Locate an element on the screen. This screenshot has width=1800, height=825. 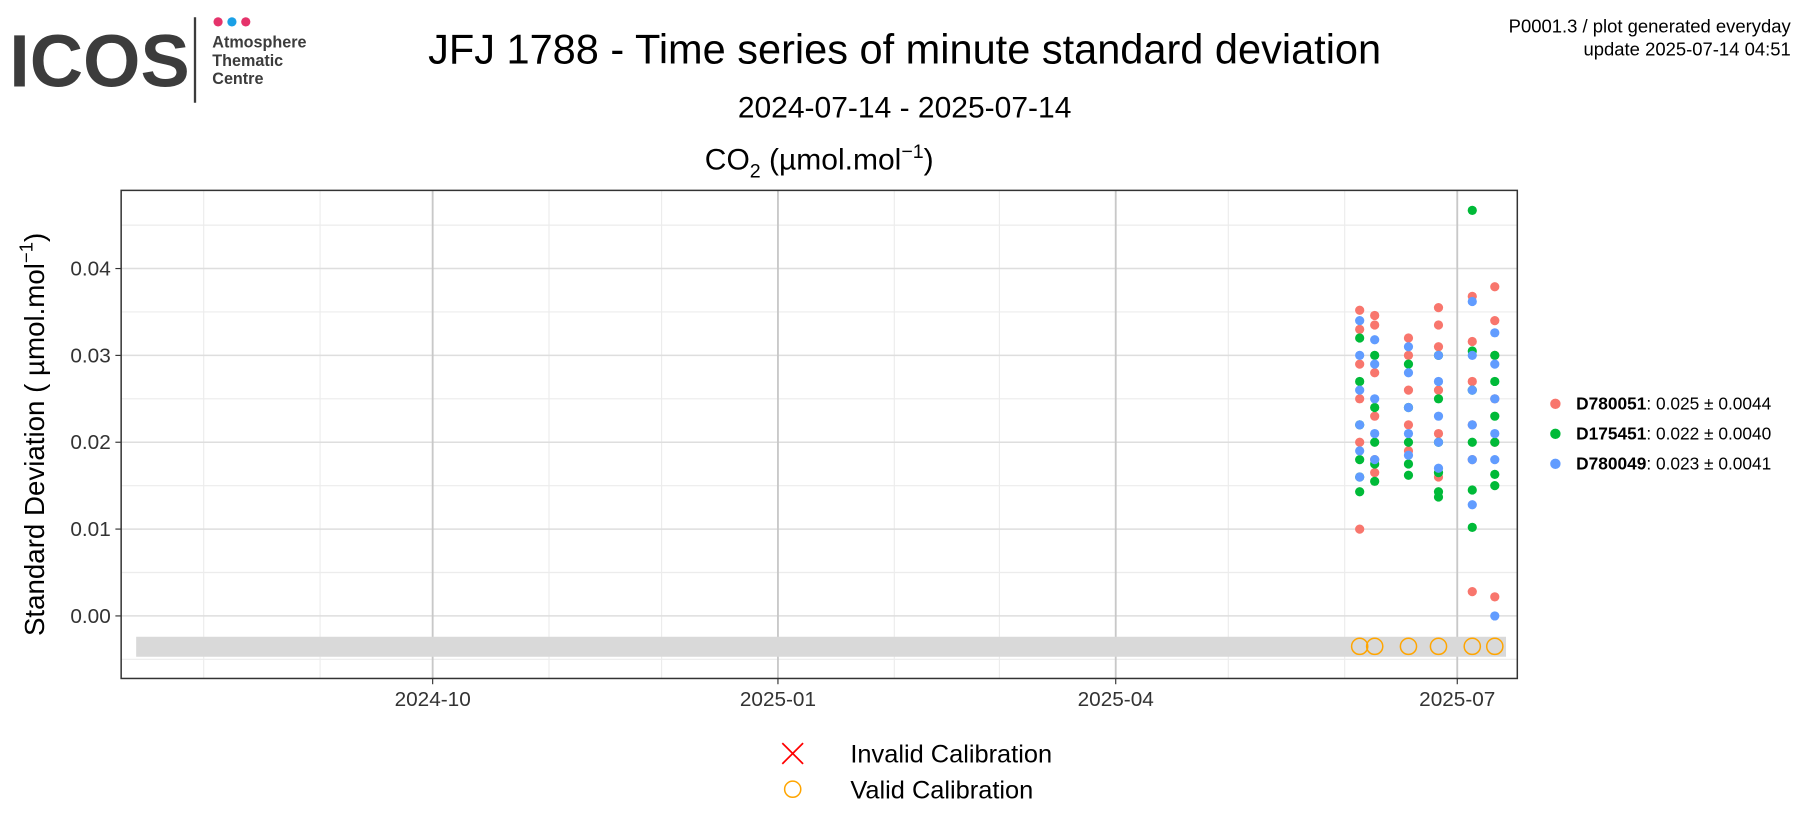
logo: ICOS is located at coordinates (99, 61).